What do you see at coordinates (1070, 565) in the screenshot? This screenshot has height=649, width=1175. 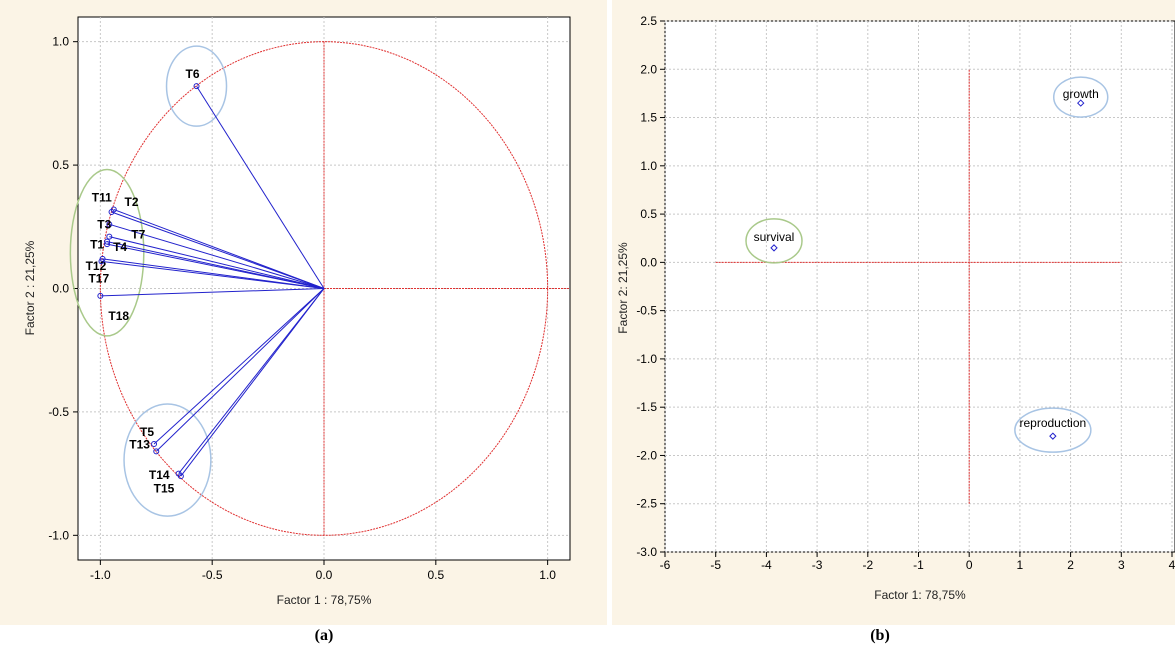 I see `tick-label-x-b: 2` at bounding box center [1070, 565].